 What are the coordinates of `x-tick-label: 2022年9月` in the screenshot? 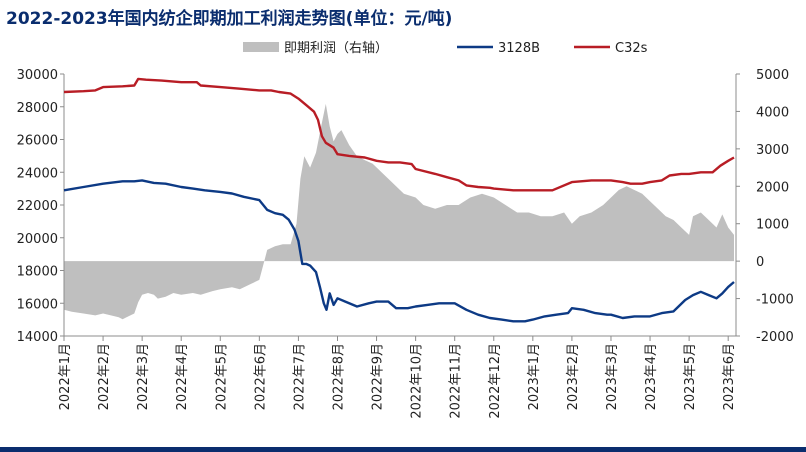 It's located at (378, 376).